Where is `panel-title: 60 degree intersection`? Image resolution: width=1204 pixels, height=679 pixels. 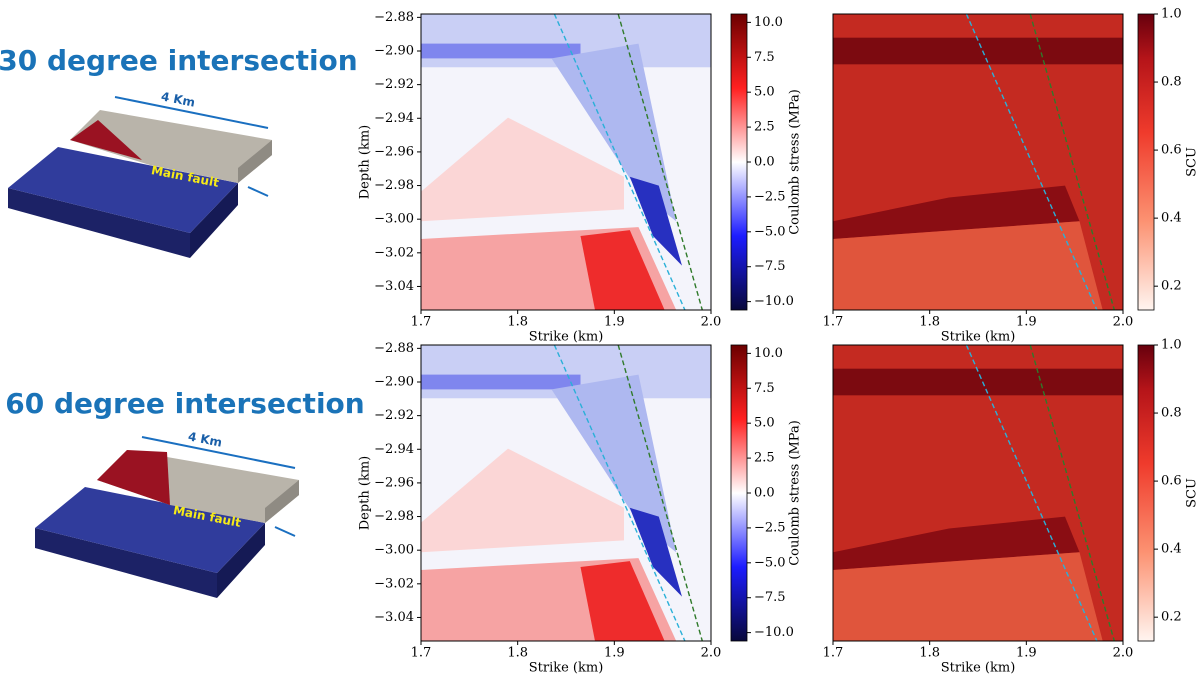
panel-title: 60 degree intersection is located at coordinates (184, 403).